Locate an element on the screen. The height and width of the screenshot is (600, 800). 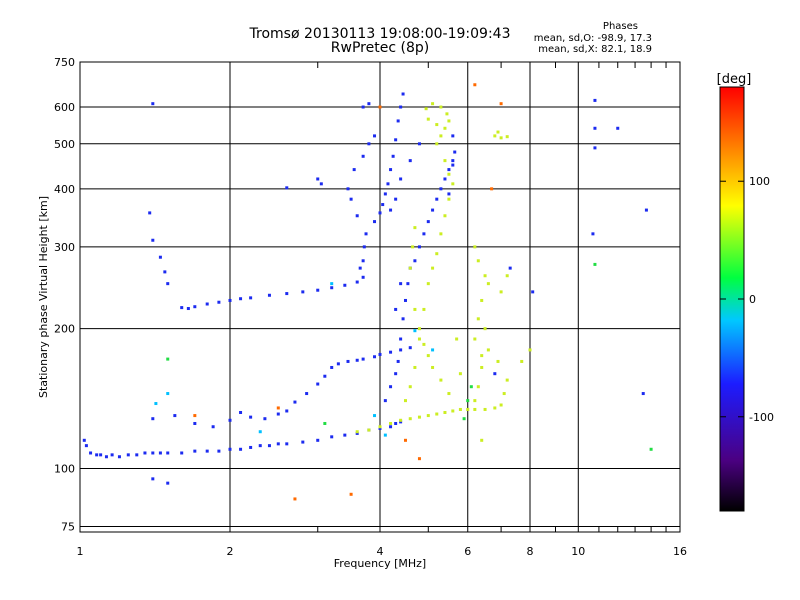
colorbar-tick-label: 100 is located at coordinates (759, 181).